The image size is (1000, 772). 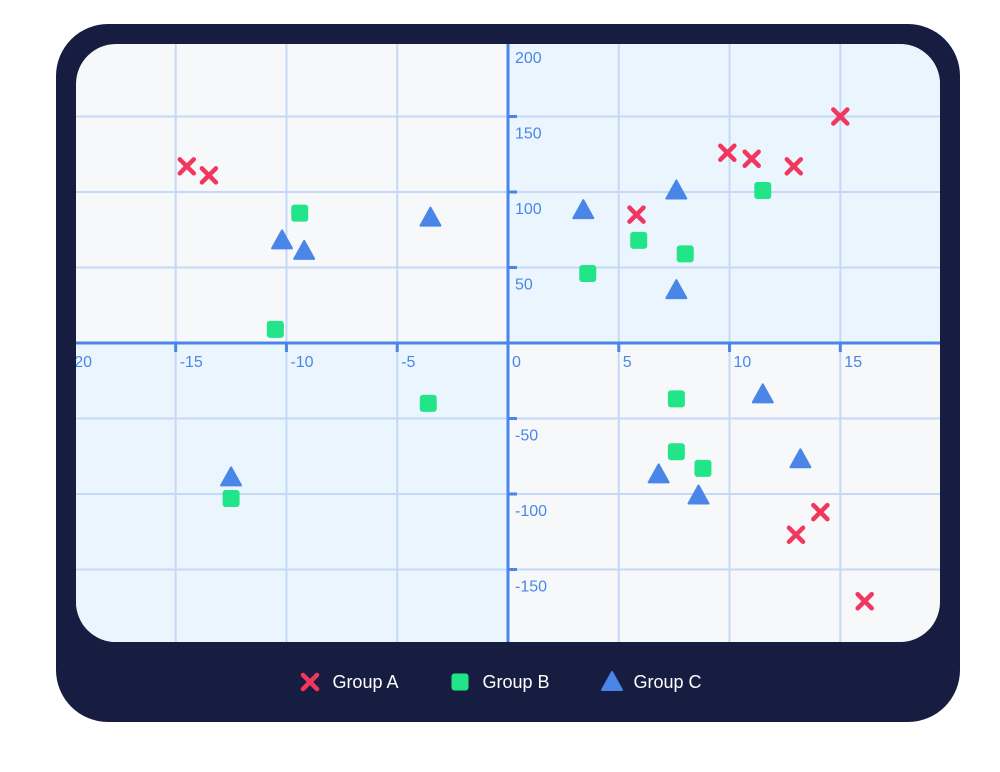 What do you see at coordinates (627, 362) in the screenshot?
I see `x-tick-label: 5` at bounding box center [627, 362].